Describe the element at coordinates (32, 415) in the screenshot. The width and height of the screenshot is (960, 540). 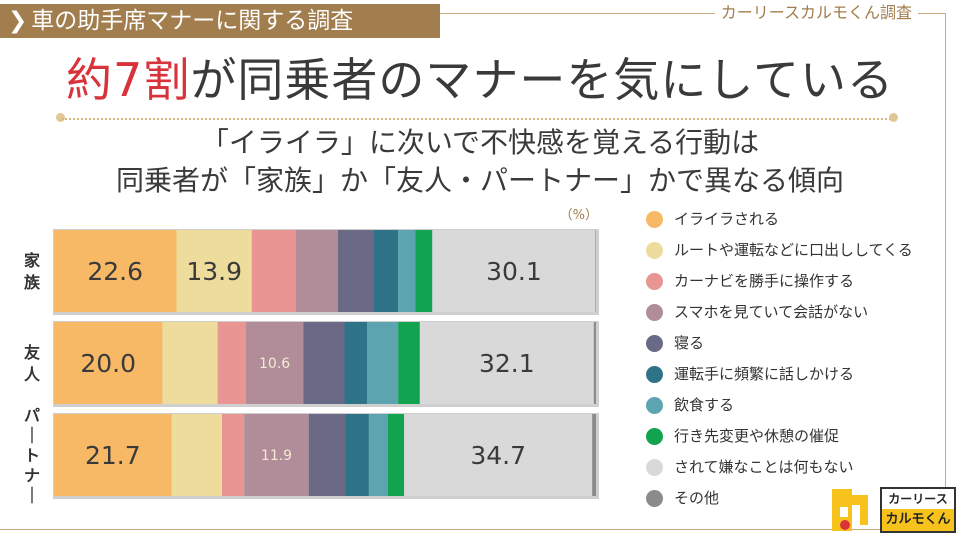
I see `category-label: パ` at that location.